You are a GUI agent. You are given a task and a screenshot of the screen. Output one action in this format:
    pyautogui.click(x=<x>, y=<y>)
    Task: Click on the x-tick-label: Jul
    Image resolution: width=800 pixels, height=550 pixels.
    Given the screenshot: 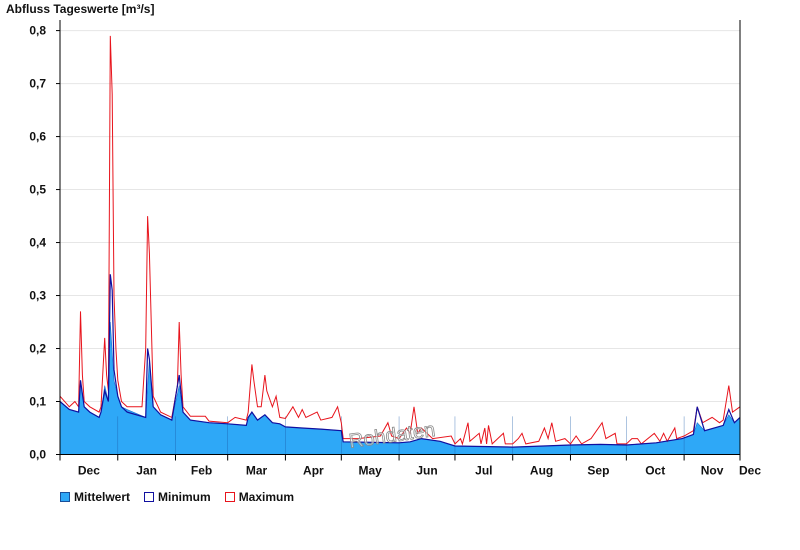 What is the action you would take?
    pyautogui.click(x=483, y=471)
    